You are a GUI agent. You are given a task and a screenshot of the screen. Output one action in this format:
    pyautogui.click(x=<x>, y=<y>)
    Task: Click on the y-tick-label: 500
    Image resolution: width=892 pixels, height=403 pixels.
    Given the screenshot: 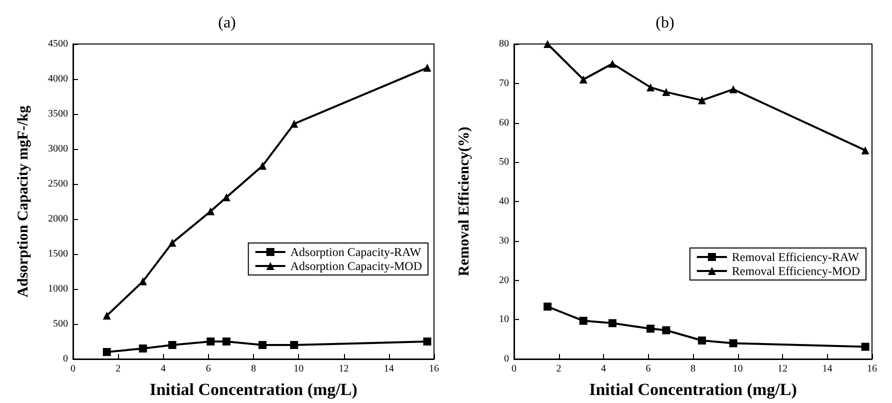 What is the action you would take?
    pyautogui.click(x=60, y=324)
    